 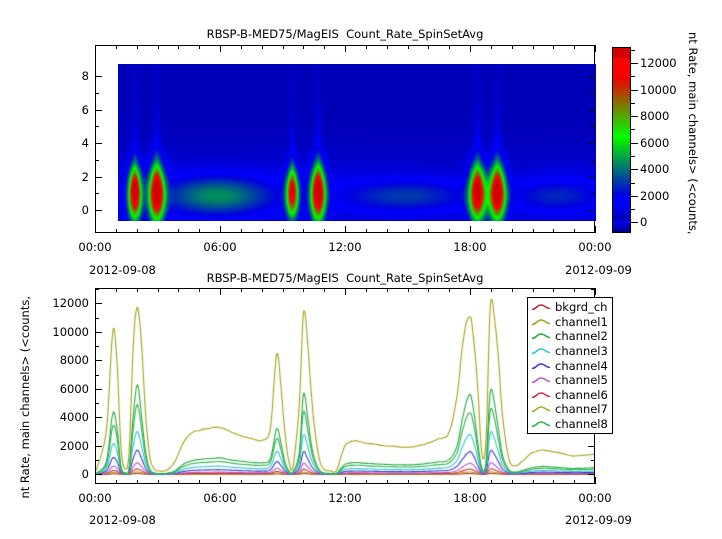 What do you see at coordinates (70, 303) in the screenshot?
I see `lineplot-y-ticklabel: 12000` at bounding box center [70, 303].